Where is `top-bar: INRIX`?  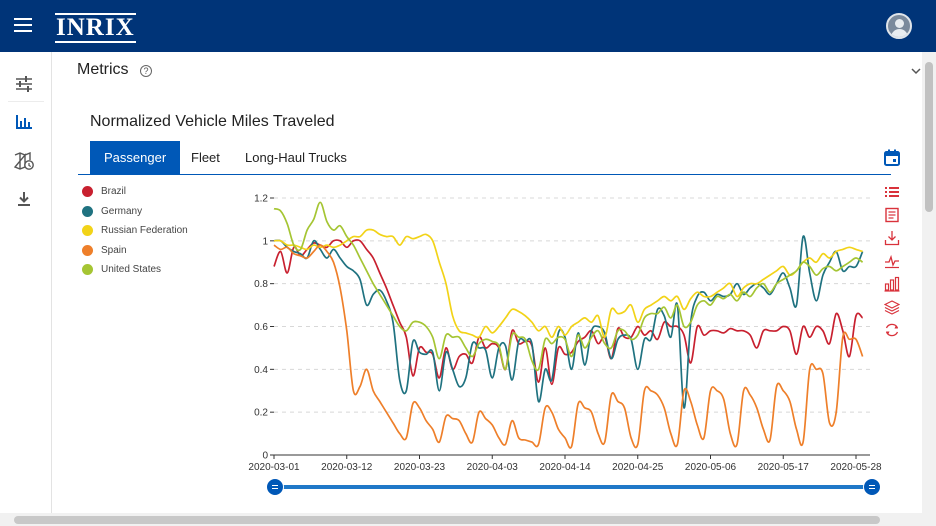 top-bar: INRIX is located at coordinates (468, 26).